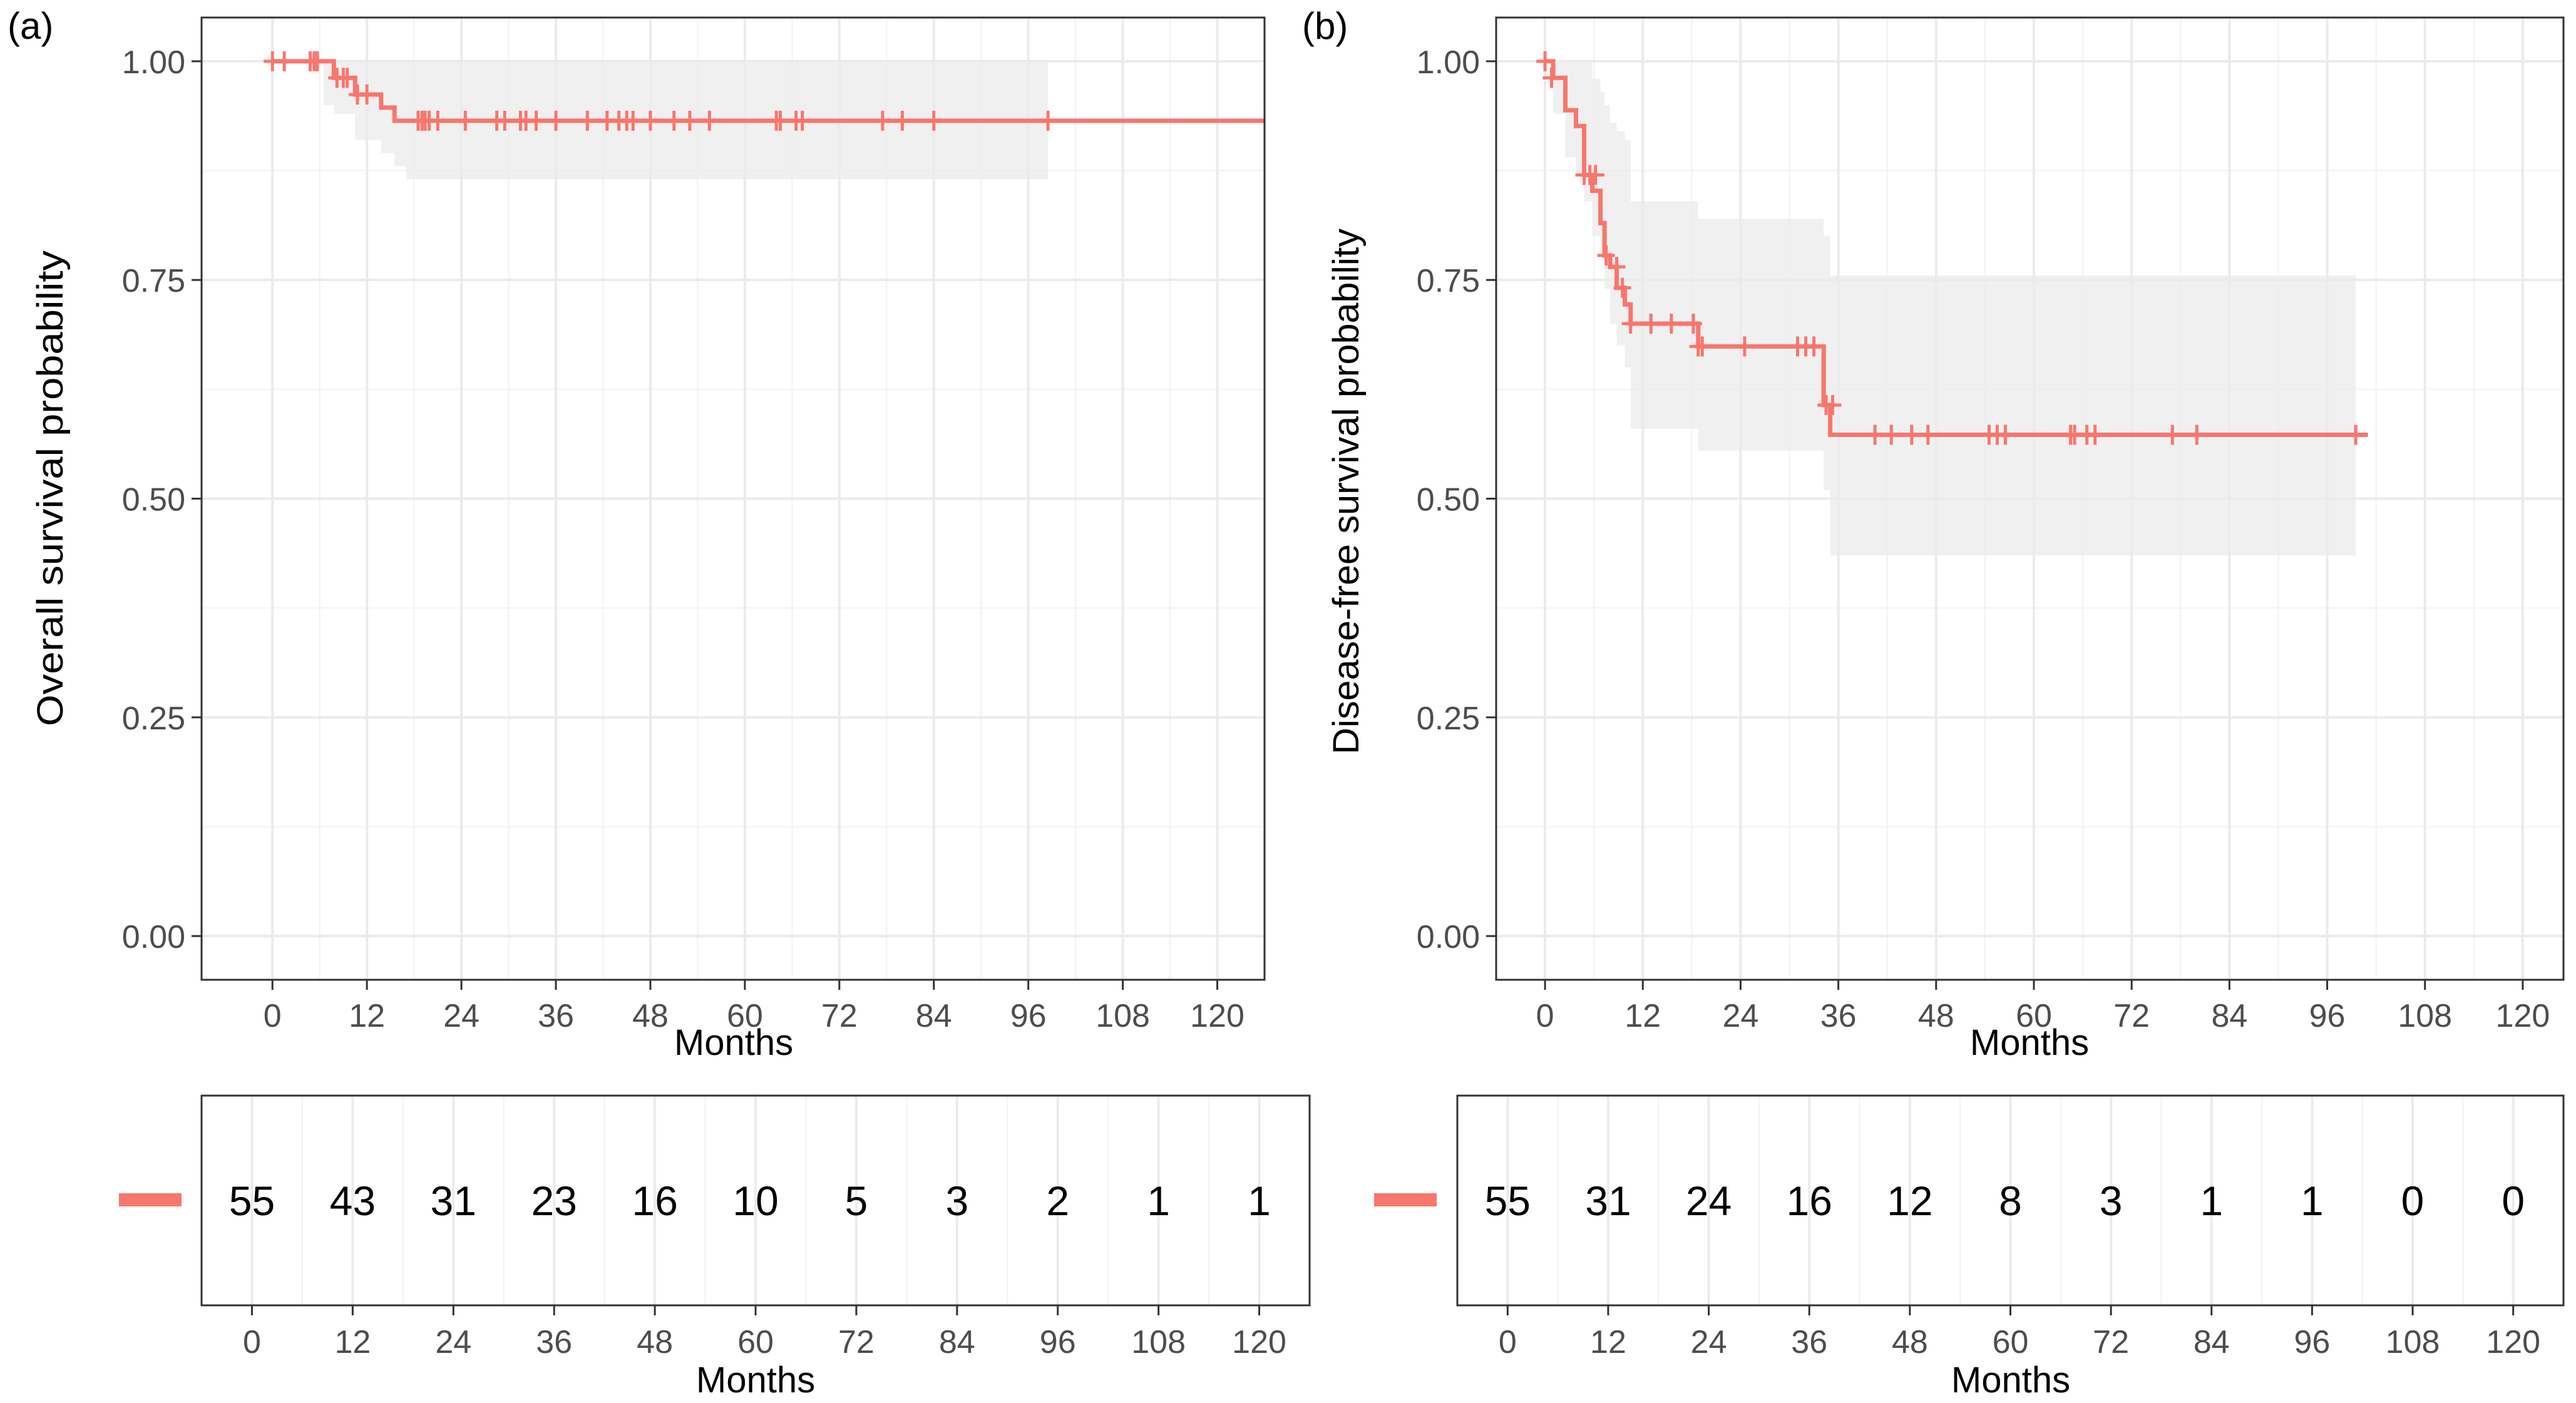 The height and width of the screenshot is (1403, 2576). What do you see at coordinates (554, 1201) in the screenshot?
I see `risk-count: 23` at bounding box center [554, 1201].